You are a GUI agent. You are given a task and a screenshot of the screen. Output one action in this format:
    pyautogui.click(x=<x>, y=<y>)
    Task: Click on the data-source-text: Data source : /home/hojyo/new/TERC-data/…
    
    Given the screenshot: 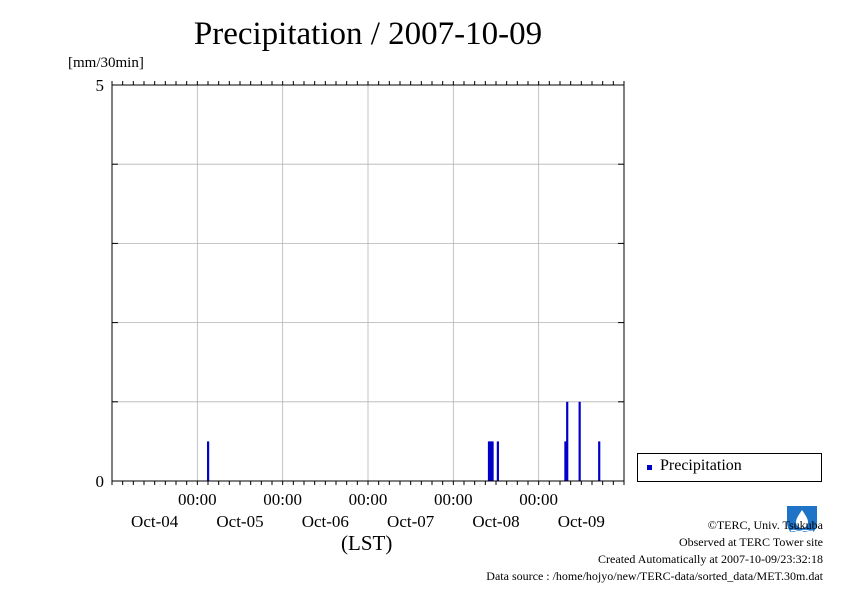 What is the action you would take?
    pyautogui.click(x=654, y=576)
    